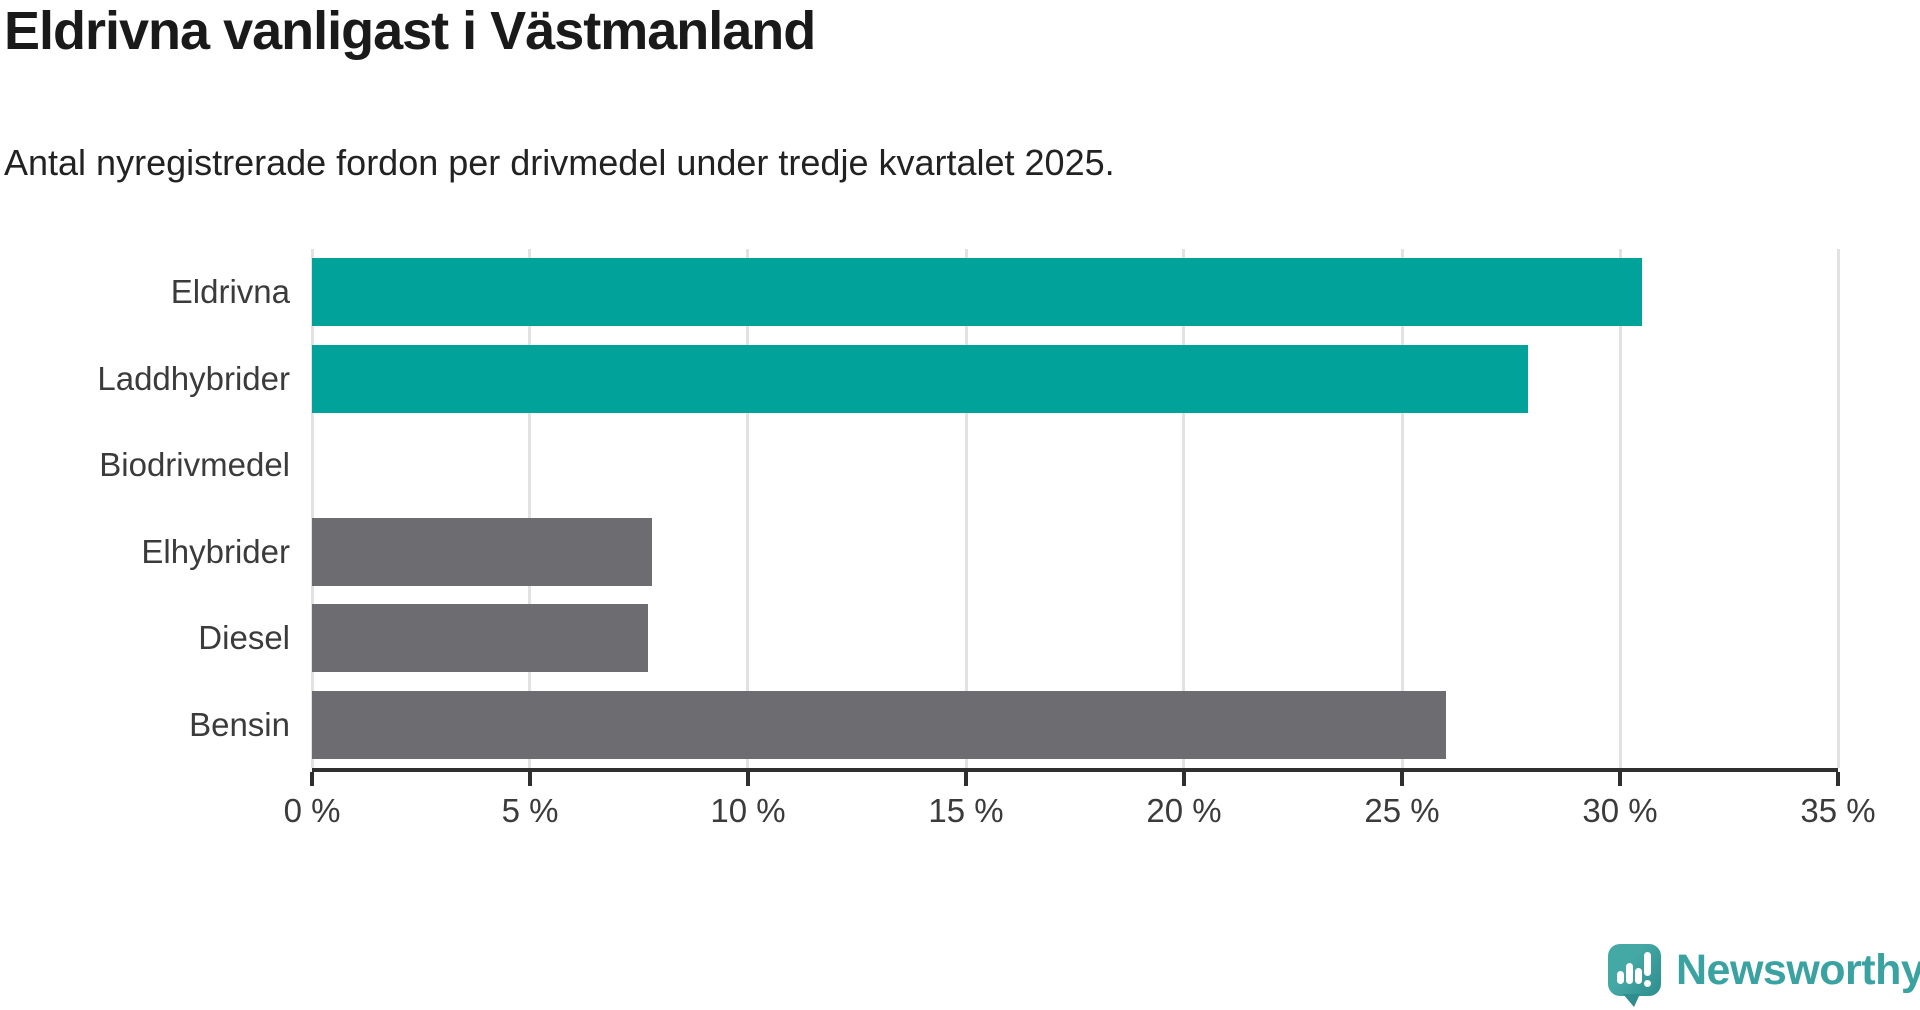 Image resolution: width=1920 pixels, height=1010 pixels. What do you see at coordinates (1634, 975) in the screenshot?
I see `newsworthy-logo-icon` at bounding box center [1634, 975].